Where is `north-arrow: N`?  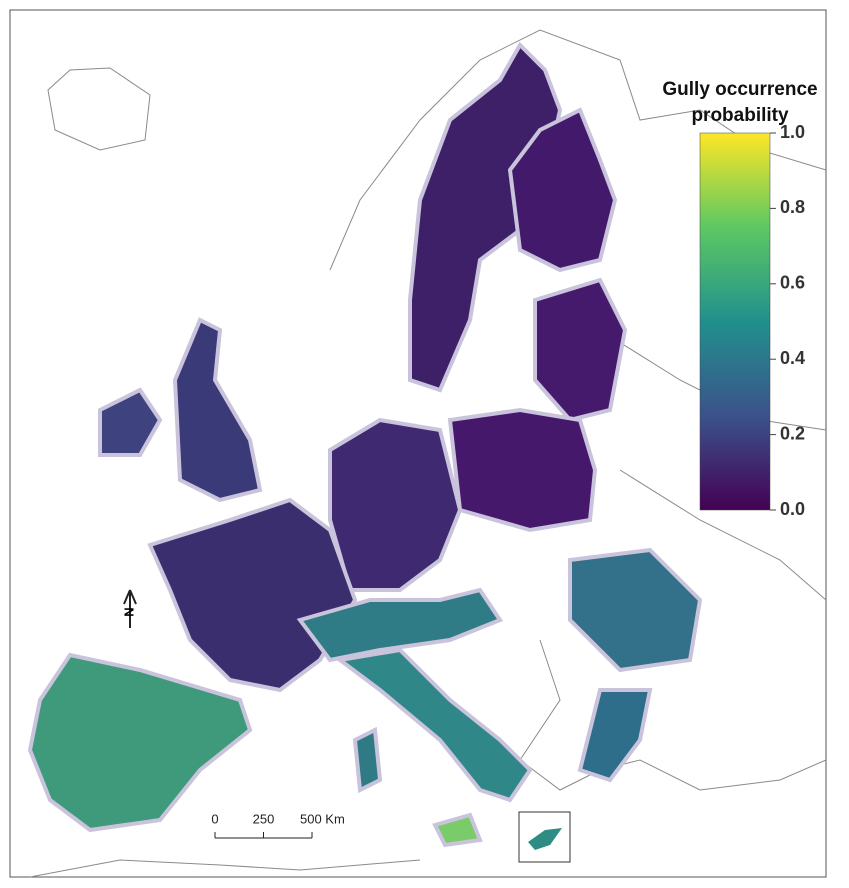 north-arrow: N is located at coordinates (129, 608).